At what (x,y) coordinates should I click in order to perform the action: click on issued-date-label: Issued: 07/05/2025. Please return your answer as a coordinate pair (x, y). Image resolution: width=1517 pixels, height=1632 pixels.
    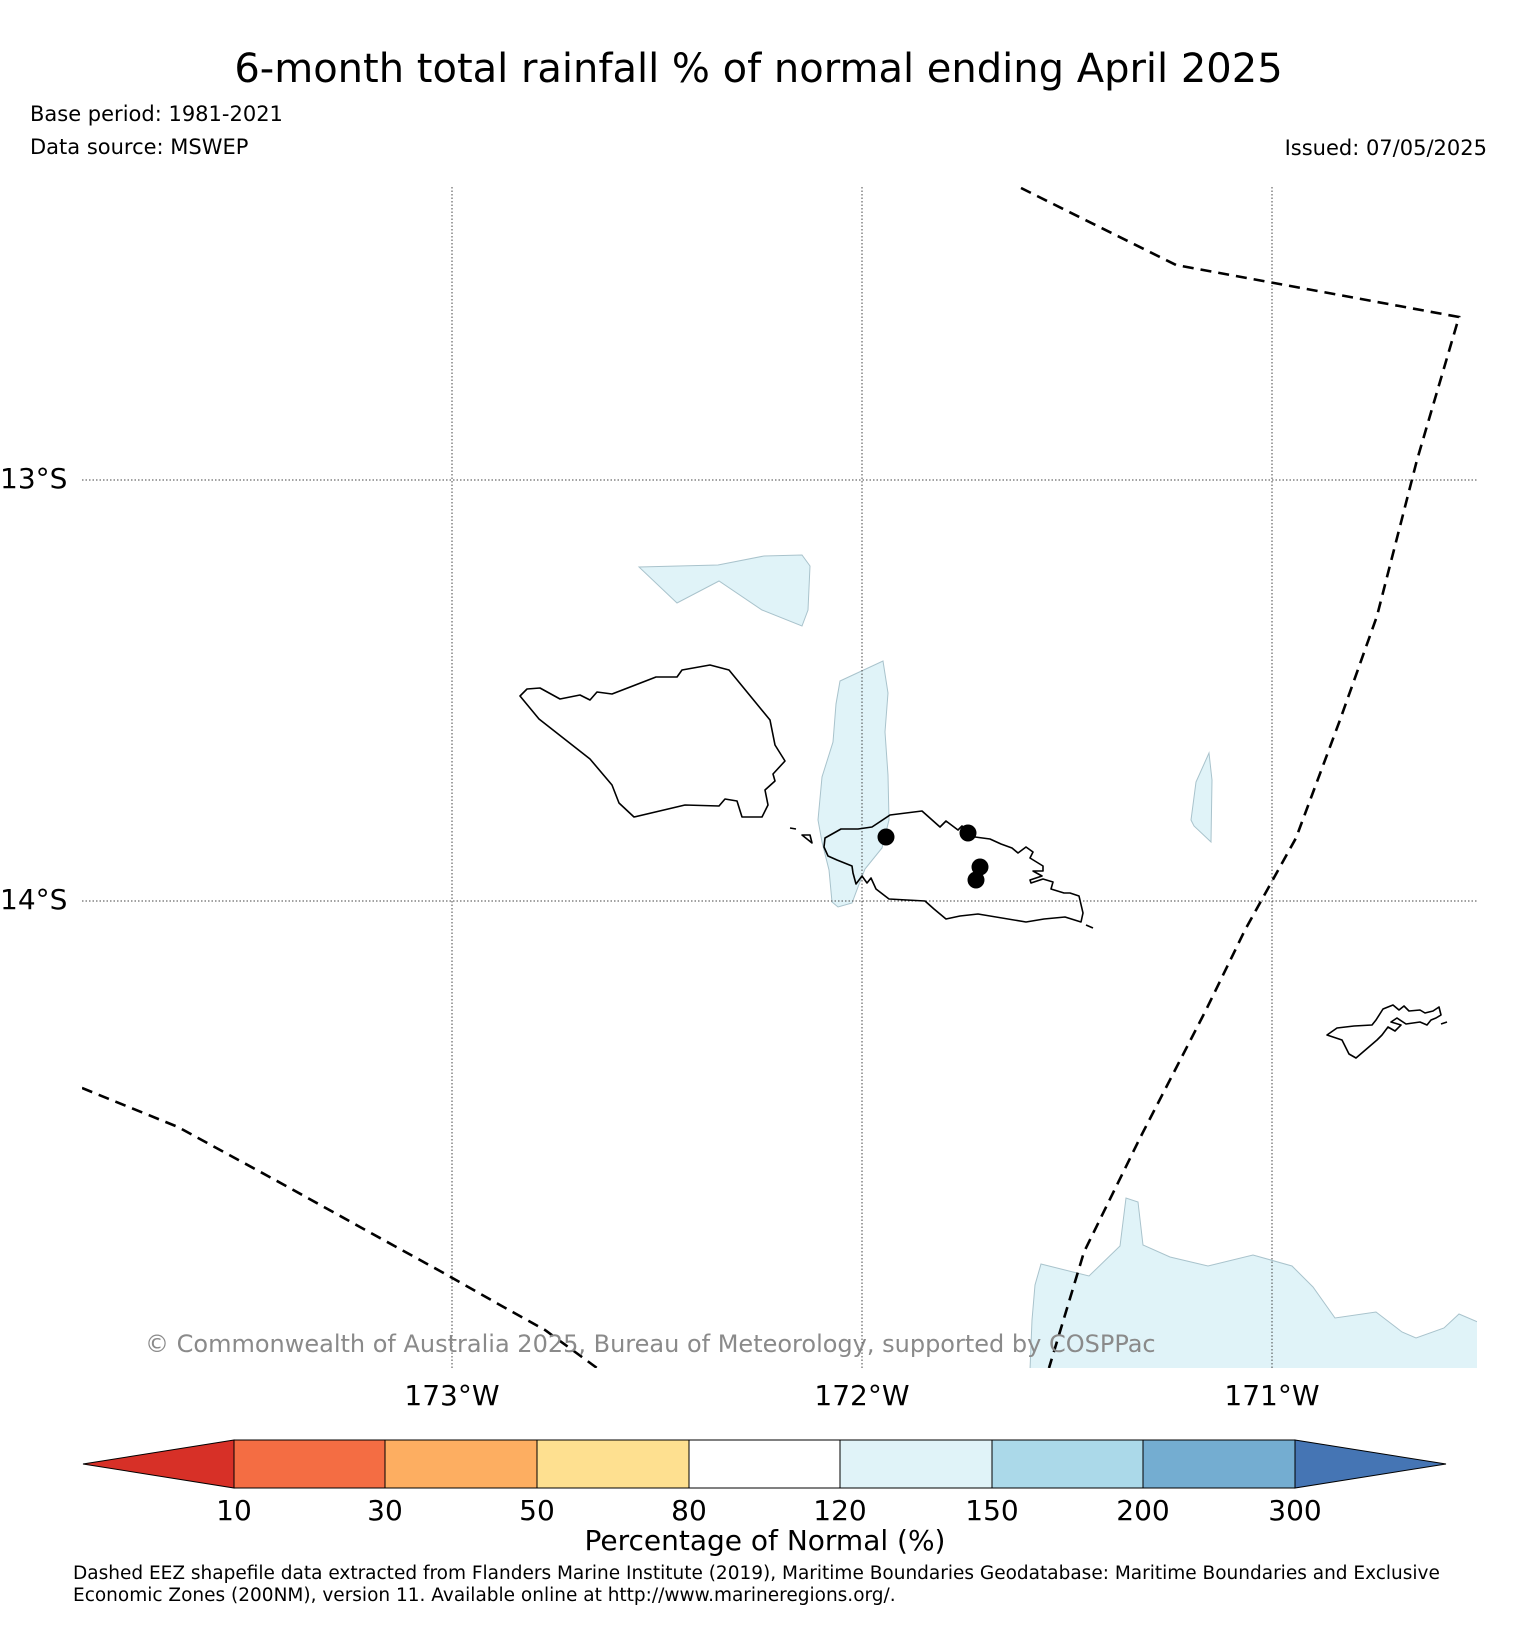
    Looking at the image, I should click on (1385, 148).